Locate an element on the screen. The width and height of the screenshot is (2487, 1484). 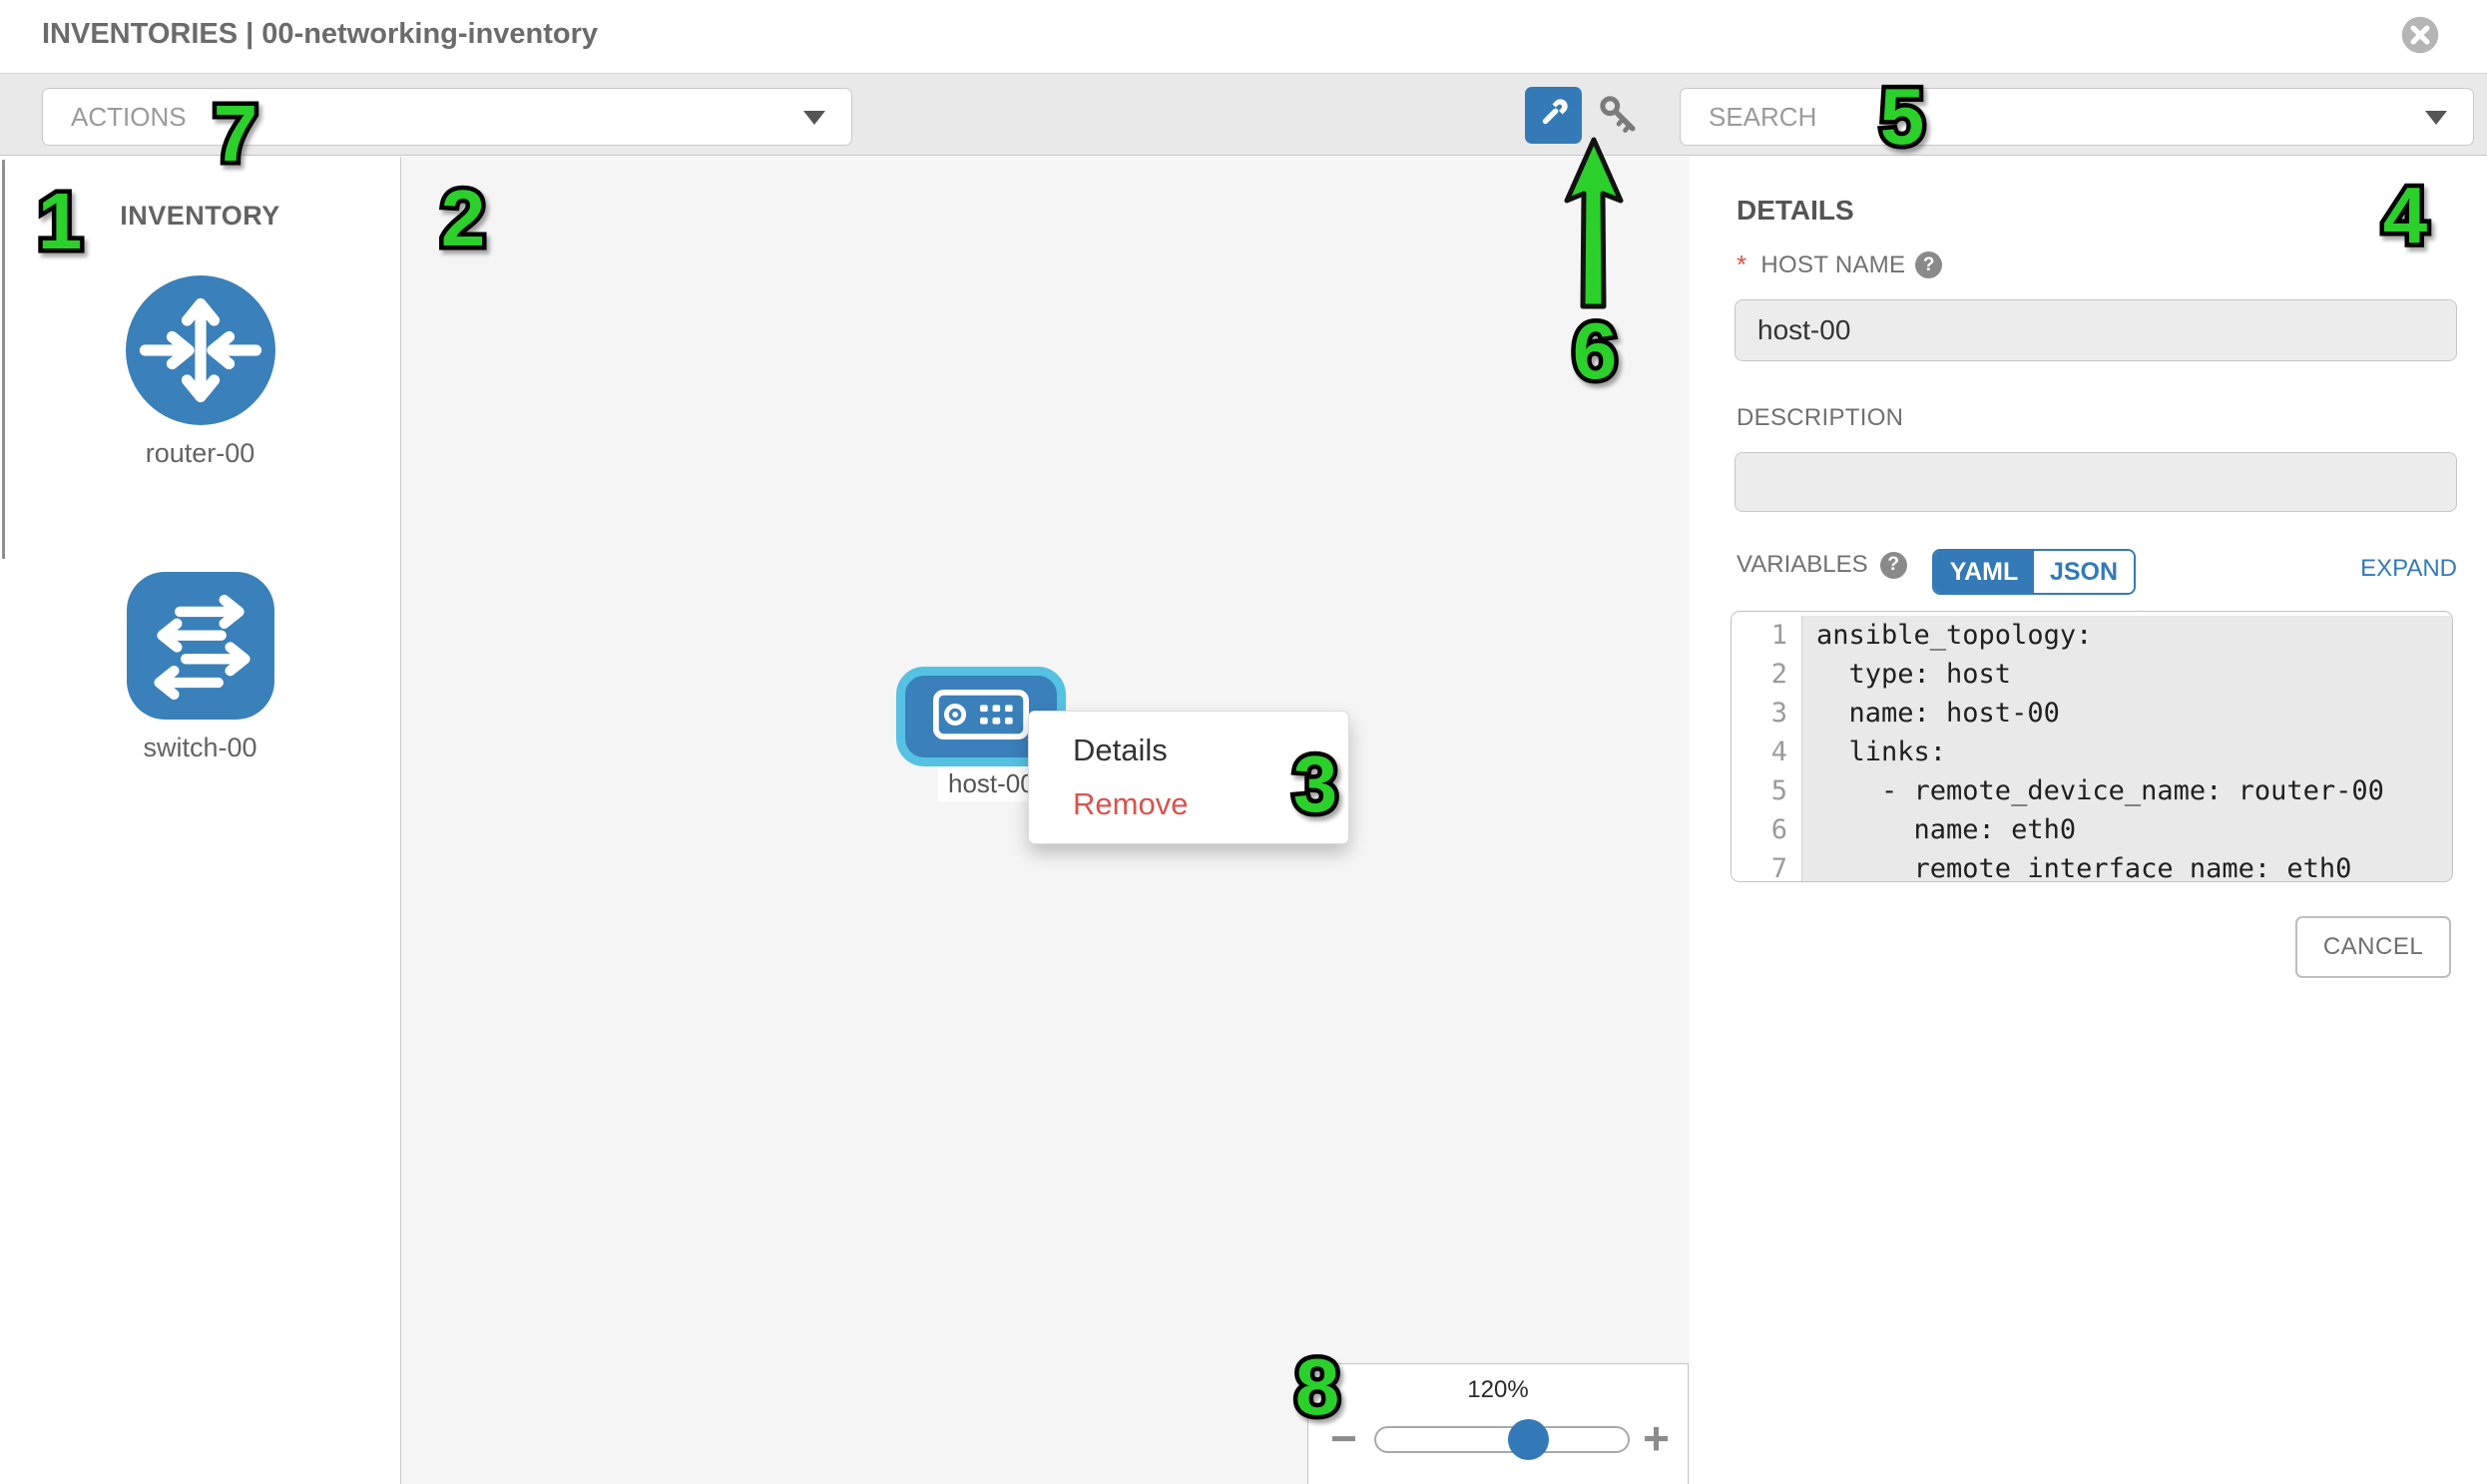
annotation-arrow-up is located at coordinates (1594, 226).